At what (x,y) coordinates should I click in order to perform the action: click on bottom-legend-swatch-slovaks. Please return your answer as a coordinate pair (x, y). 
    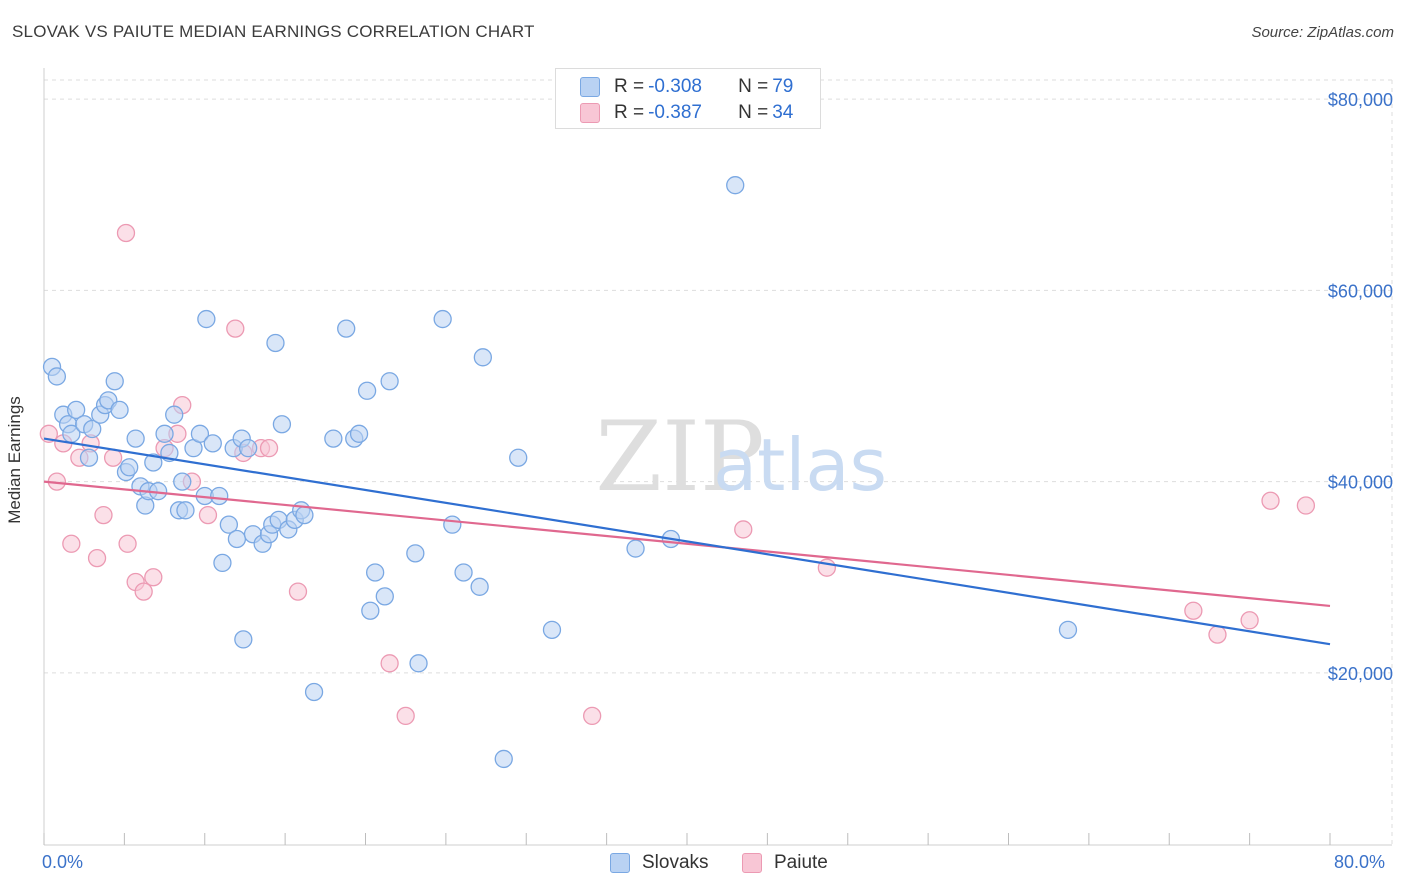
    Looking at the image, I should click on (620, 863).